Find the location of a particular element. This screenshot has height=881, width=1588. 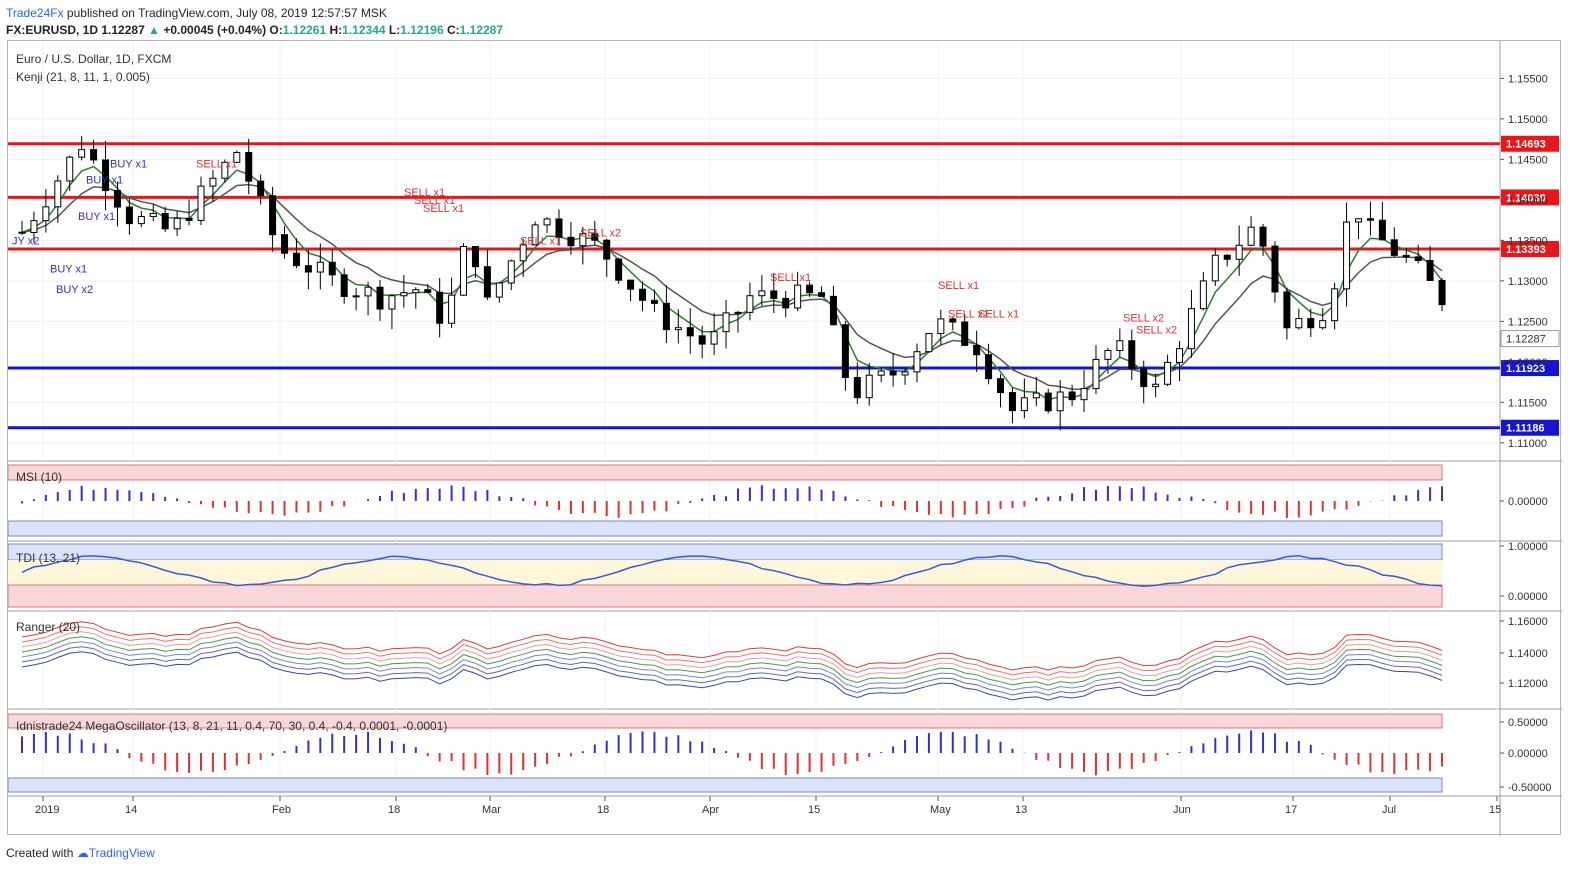

footer: Created with ☁TradingView is located at coordinates (80, 853).